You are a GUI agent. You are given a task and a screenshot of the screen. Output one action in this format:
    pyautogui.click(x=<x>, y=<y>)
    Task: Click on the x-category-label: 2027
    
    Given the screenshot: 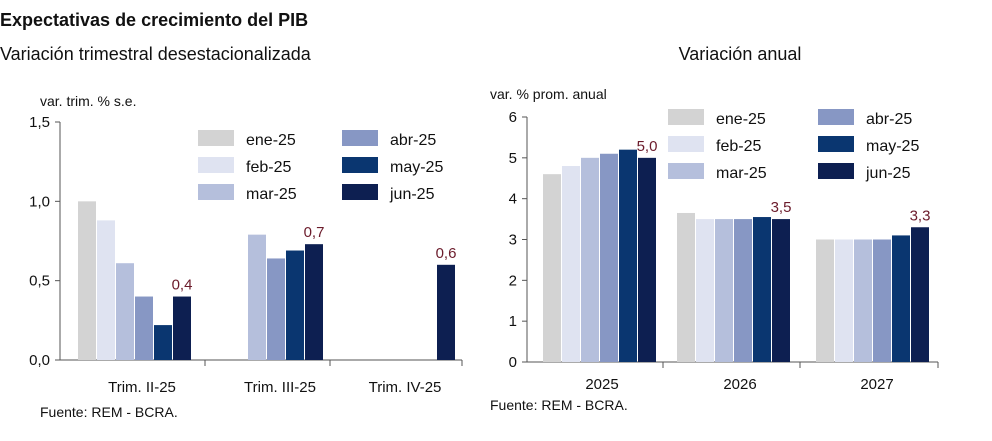 What is the action you would take?
    pyautogui.click(x=876, y=384)
    